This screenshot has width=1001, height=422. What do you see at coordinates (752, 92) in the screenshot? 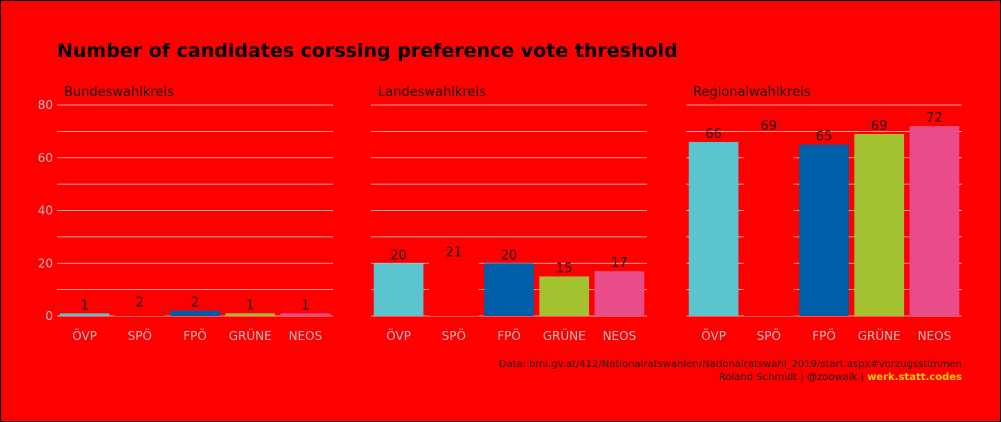
I see `panel-title: Regionalwahlkreis` at bounding box center [752, 92].